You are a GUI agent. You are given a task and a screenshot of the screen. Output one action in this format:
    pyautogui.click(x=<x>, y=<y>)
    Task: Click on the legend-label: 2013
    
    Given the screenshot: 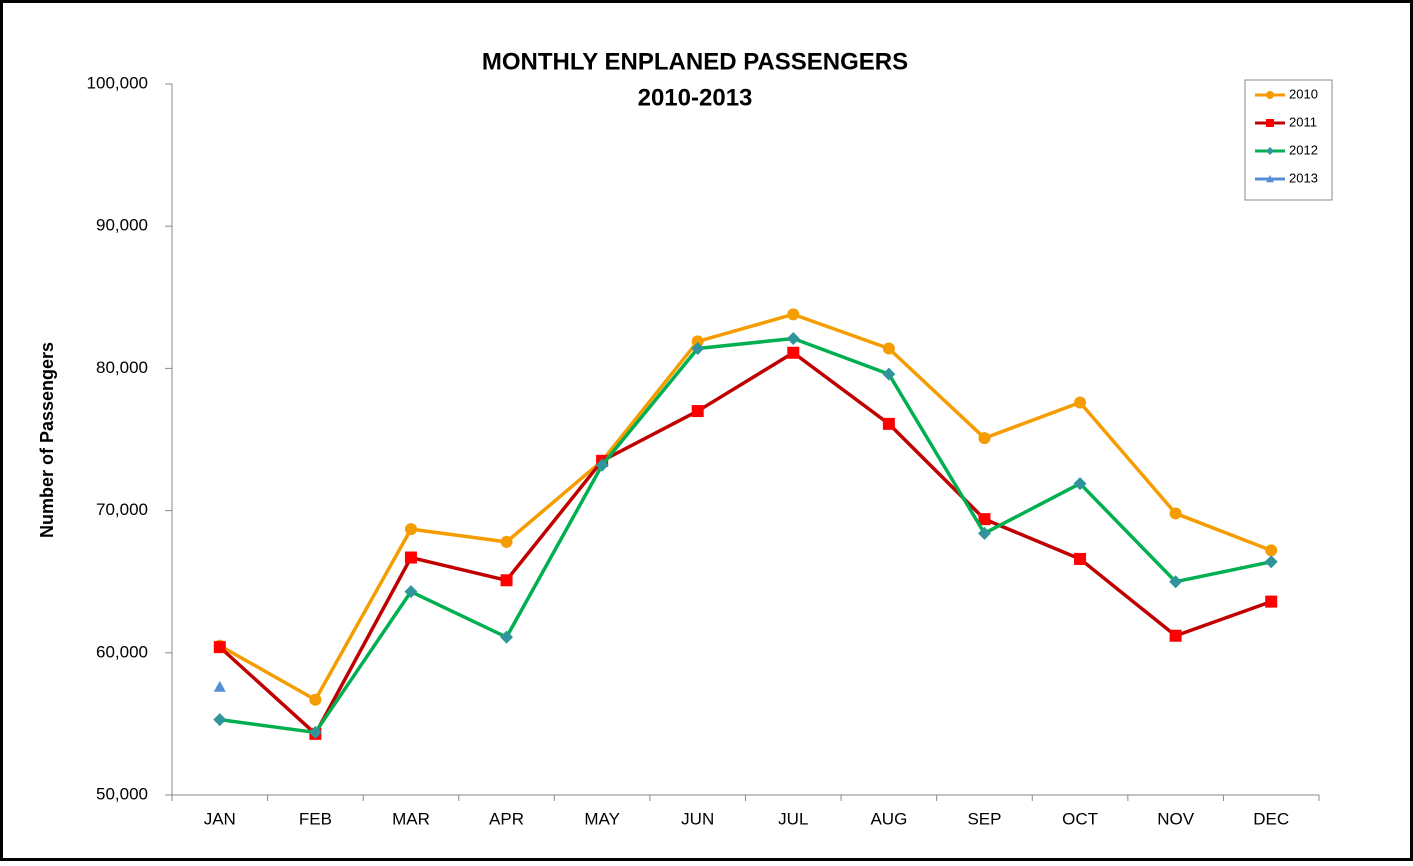 What is the action you would take?
    pyautogui.click(x=1303, y=177)
    